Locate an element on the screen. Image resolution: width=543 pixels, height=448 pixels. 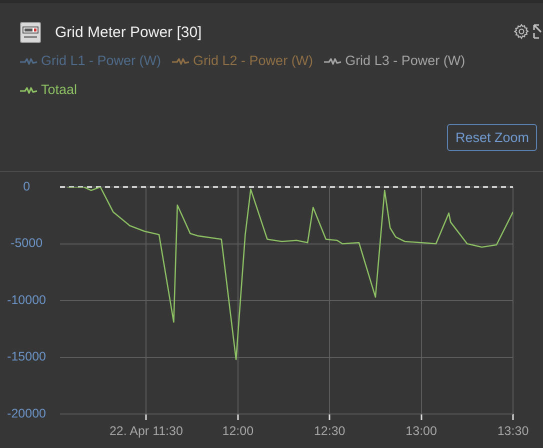
chart-title: Grid Meter Power [30] is located at coordinates (128, 33).